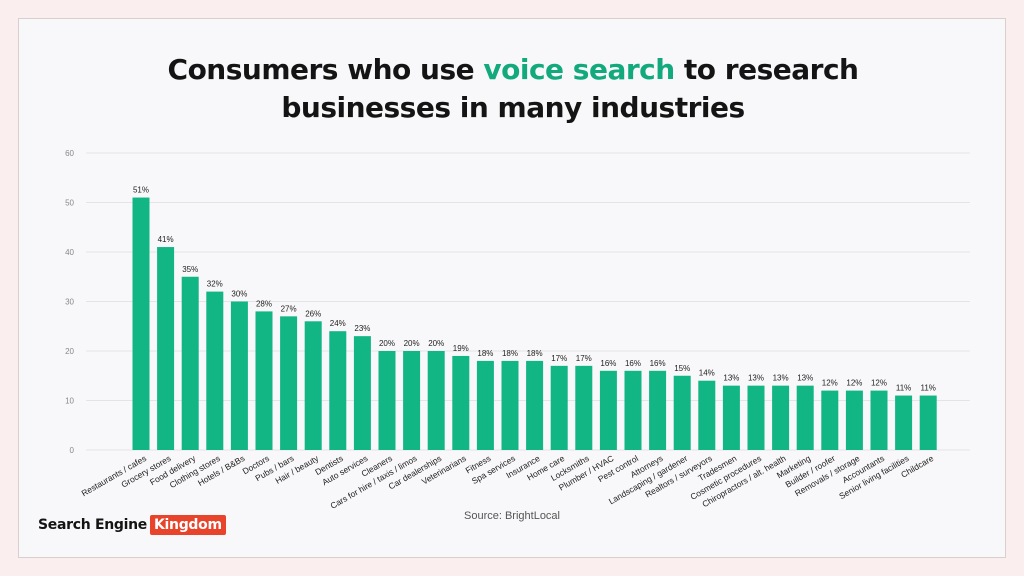 The height and width of the screenshot is (576, 1024). I want to click on y-tick-label: 10, so click(69, 401).